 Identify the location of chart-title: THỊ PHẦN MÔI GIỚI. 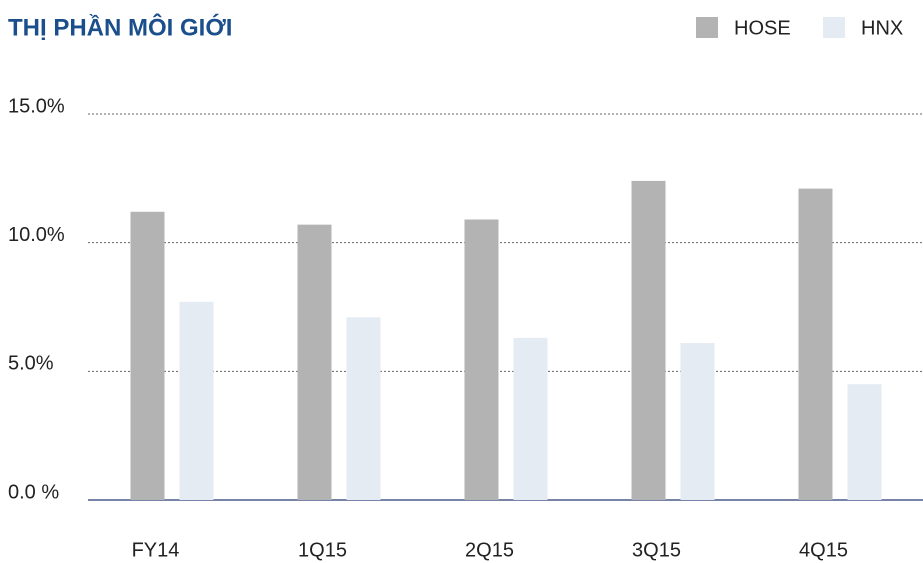
(120, 27).